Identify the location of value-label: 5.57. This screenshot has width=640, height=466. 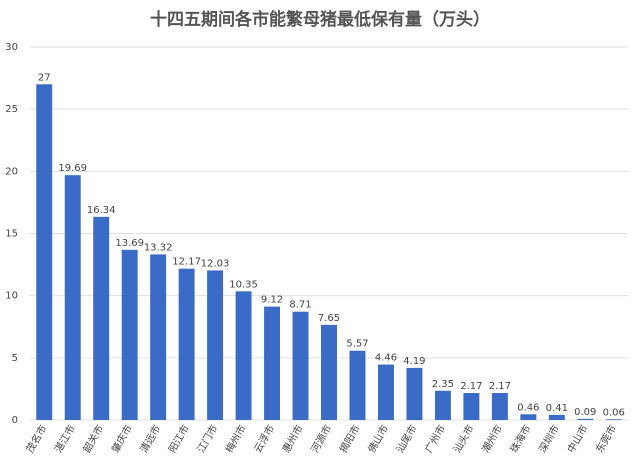
(357, 344).